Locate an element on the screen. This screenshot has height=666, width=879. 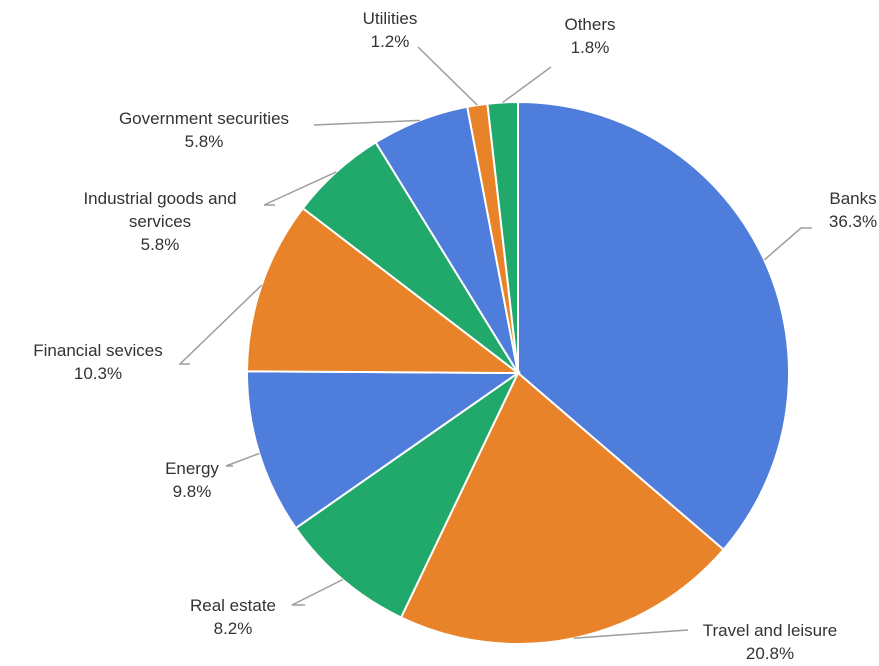
slice-label-utilities: Utilities 1.2% is located at coordinates (390, 30).